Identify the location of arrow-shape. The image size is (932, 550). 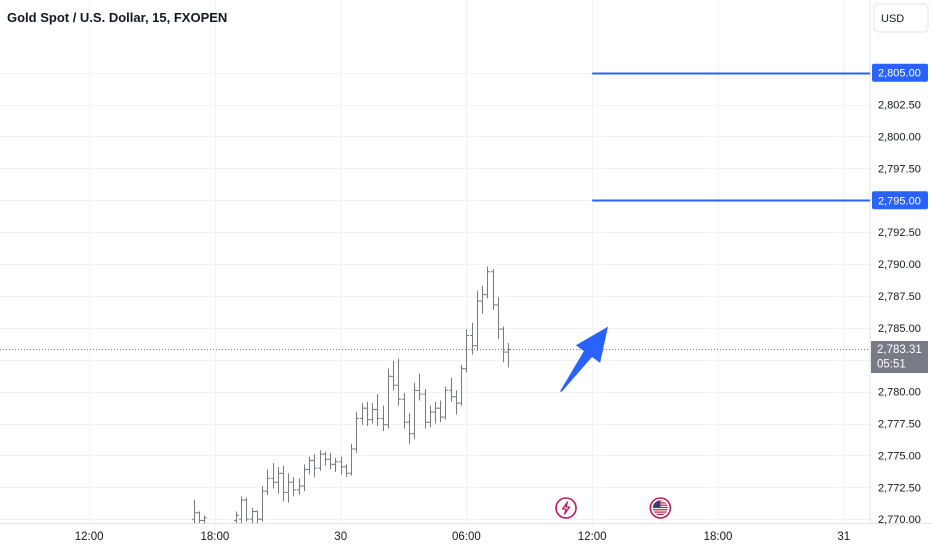
(584, 359).